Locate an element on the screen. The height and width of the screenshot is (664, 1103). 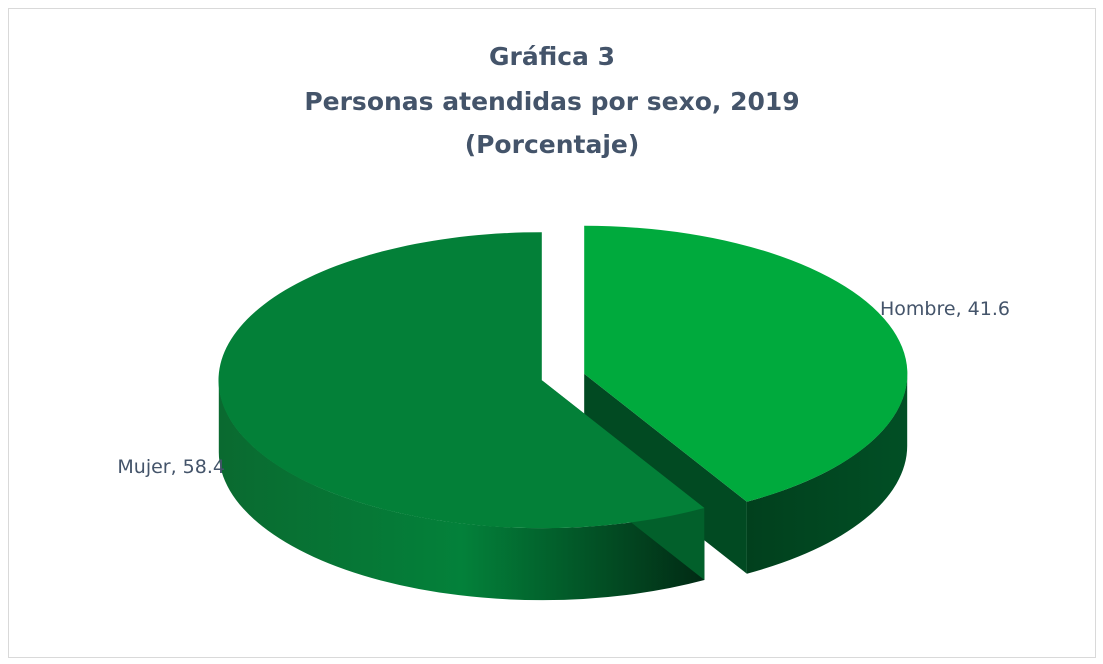
data-label-mujer: Mujer, 58.4 is located at coordinates (171, 467).